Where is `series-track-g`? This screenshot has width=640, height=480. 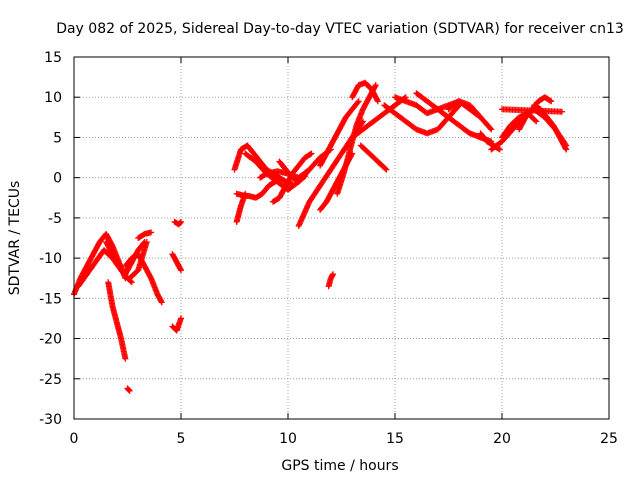
series-track-g is located at coordinates (145, 235).